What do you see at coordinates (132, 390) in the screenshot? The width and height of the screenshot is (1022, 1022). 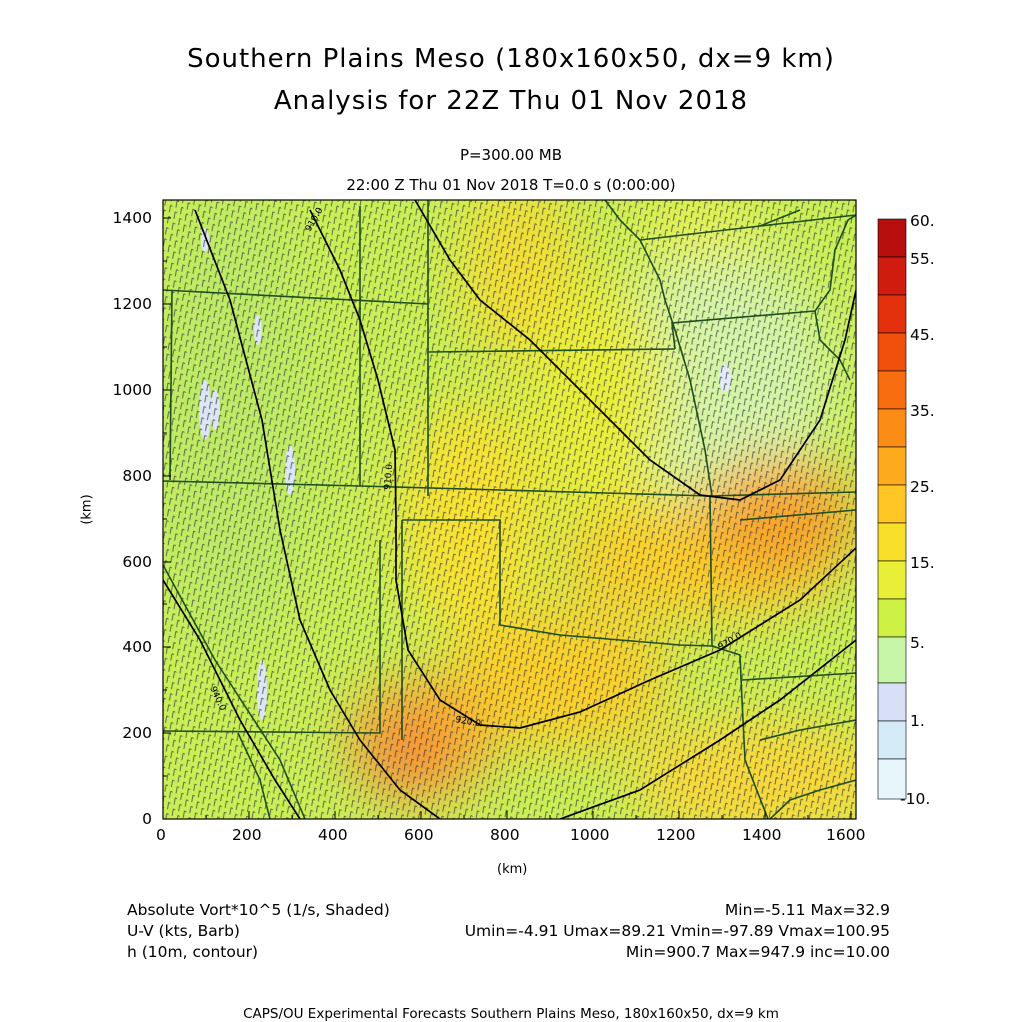 I see `y-tick-label: 1000` at bounding box center [132, 390].